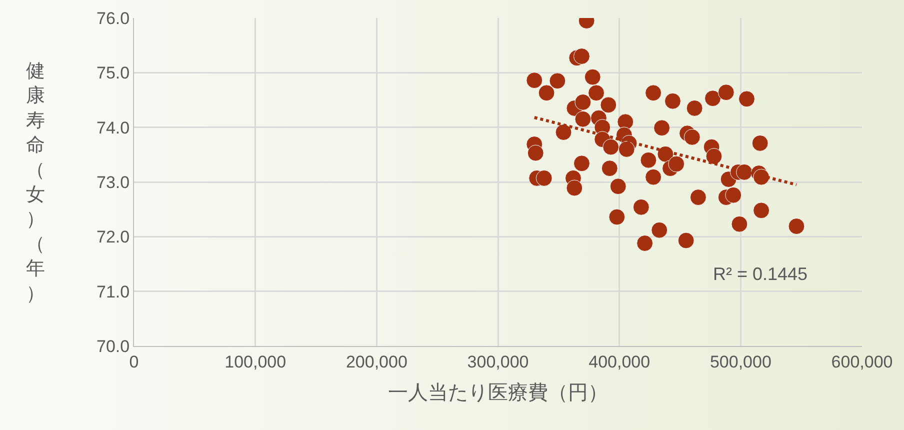 This screenshot has width=904, height=430. What do you see at coordinates (498, 362) in the screenshot?
I see `x-tick-label: 300,000` at bounding box center [498, 362].